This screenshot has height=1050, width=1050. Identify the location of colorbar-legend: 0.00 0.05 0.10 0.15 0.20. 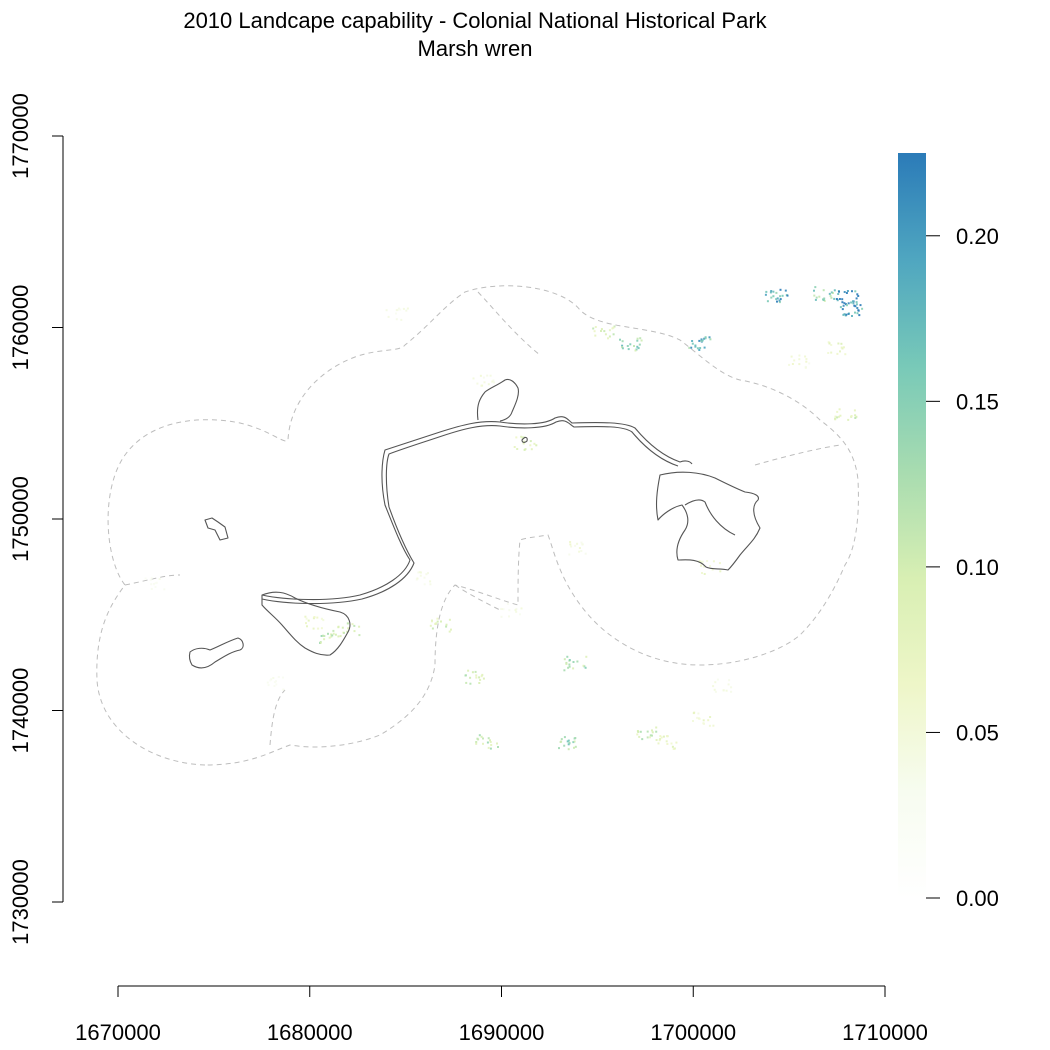
(948, 532).